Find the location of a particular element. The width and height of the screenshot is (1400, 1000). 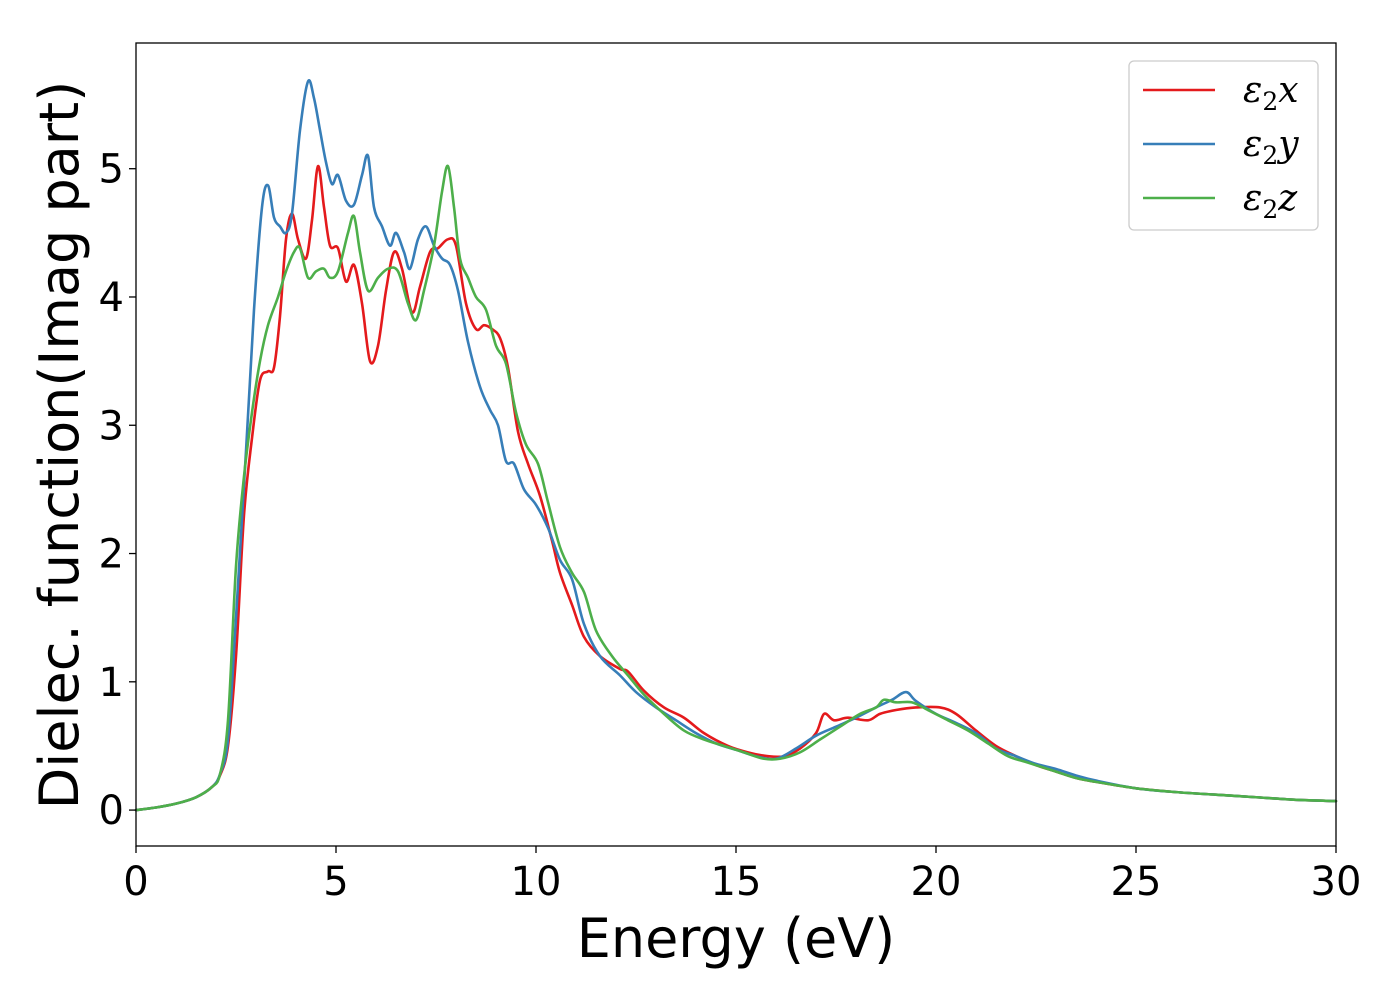

y-tick-label: 1 is located at coordinates (111, 683).